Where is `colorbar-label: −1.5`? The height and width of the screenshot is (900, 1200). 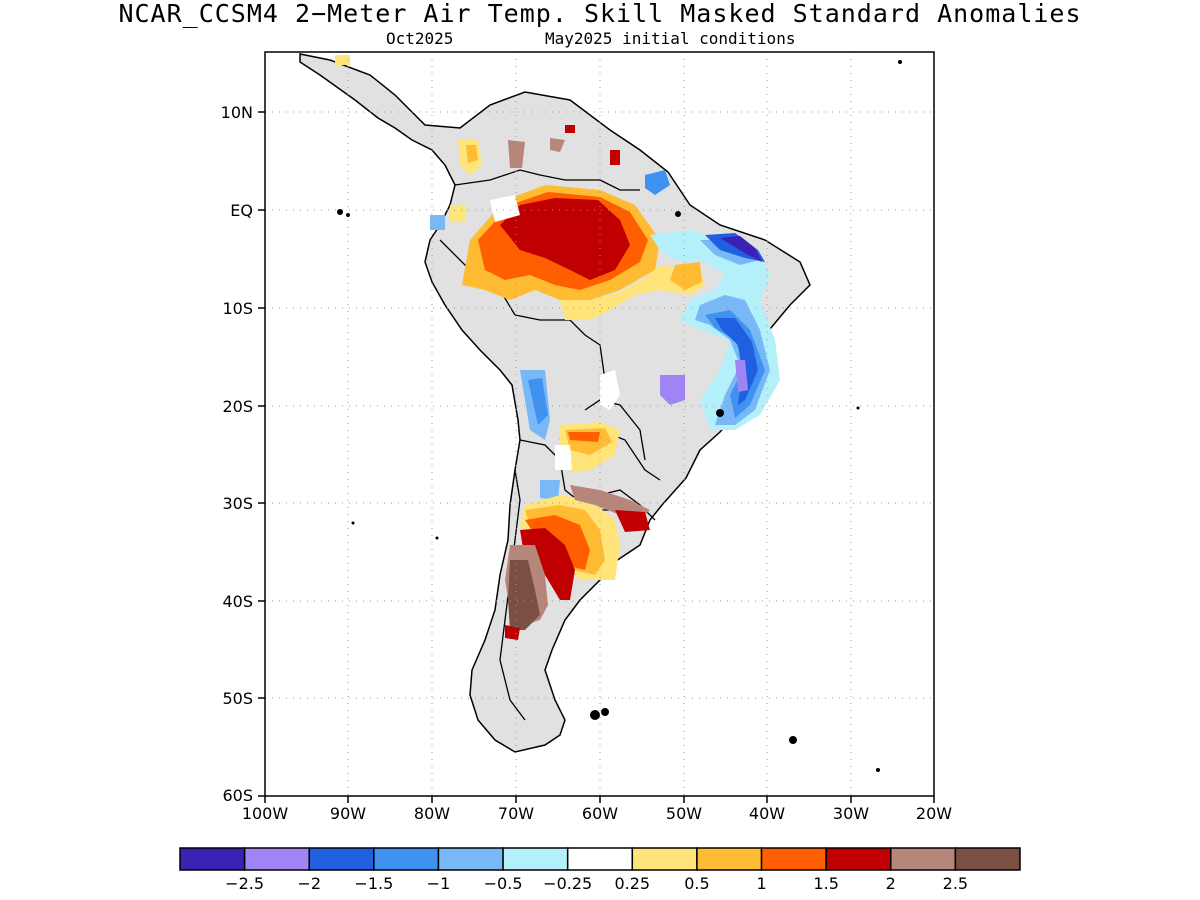
colorbar-label: −1.5 is located at coordinates (373, 883).